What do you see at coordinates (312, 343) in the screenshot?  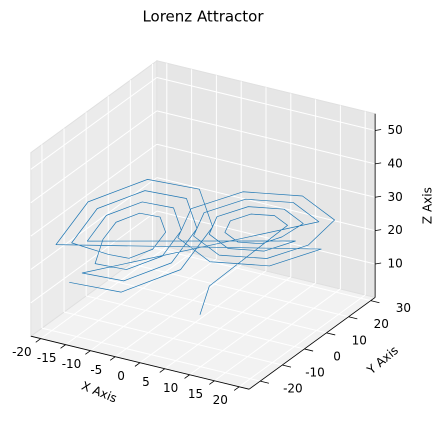 I see `y-axis-line` at bounding box center [312, 343].